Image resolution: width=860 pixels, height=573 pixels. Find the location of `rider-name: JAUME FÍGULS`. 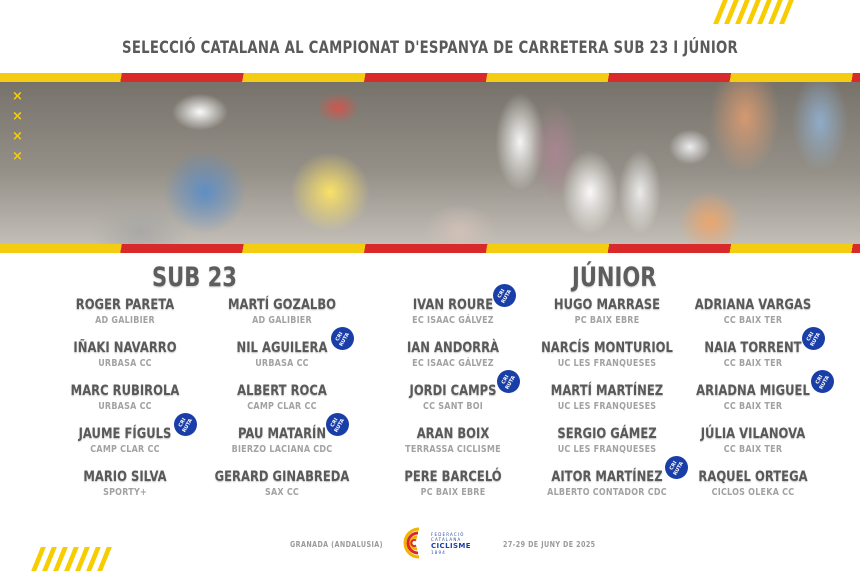

rider-name: JAUME FÍGULS is located at coordinates (125, 434).